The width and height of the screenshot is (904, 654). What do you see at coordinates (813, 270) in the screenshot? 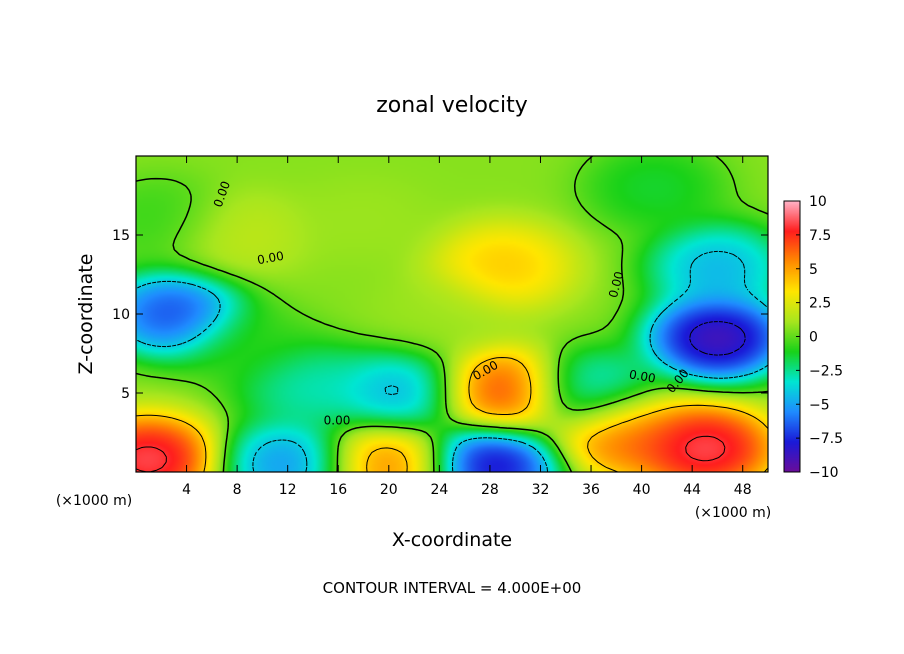
I see `colorbar-tick-label: 5` at bounding box center [813, 270].